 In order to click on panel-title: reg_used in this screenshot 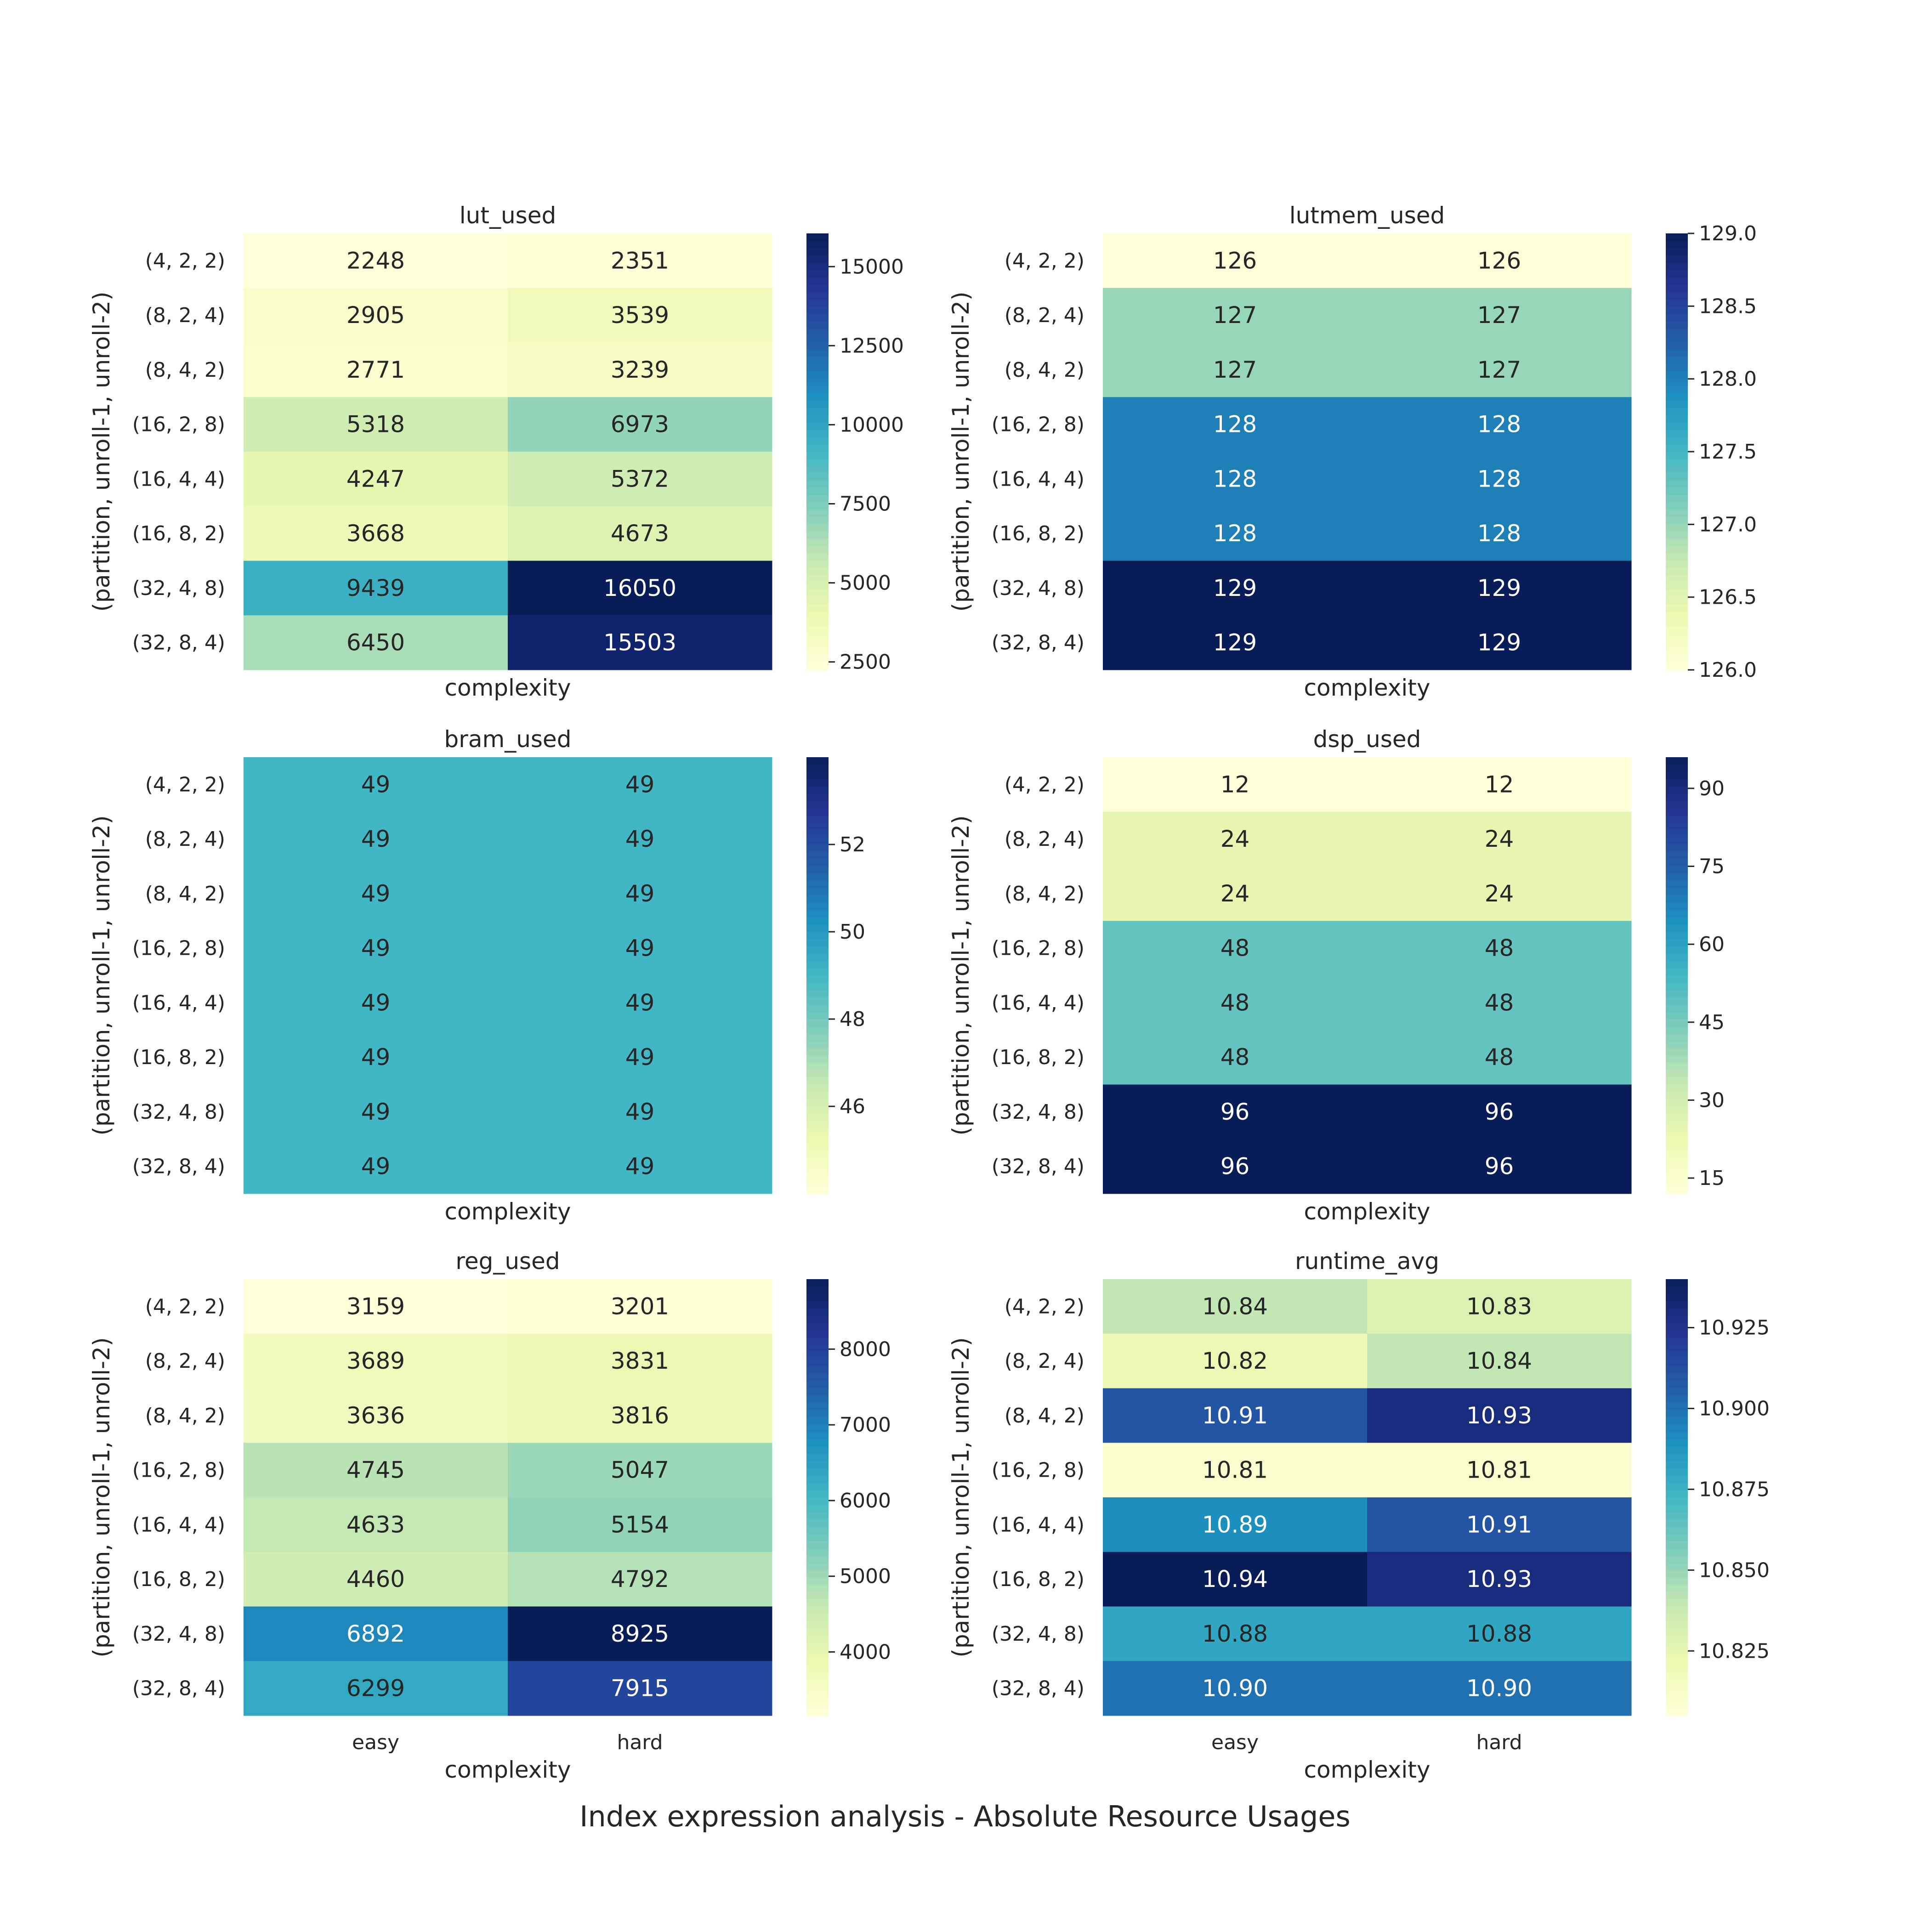, I will do `click(508, 1261)`.